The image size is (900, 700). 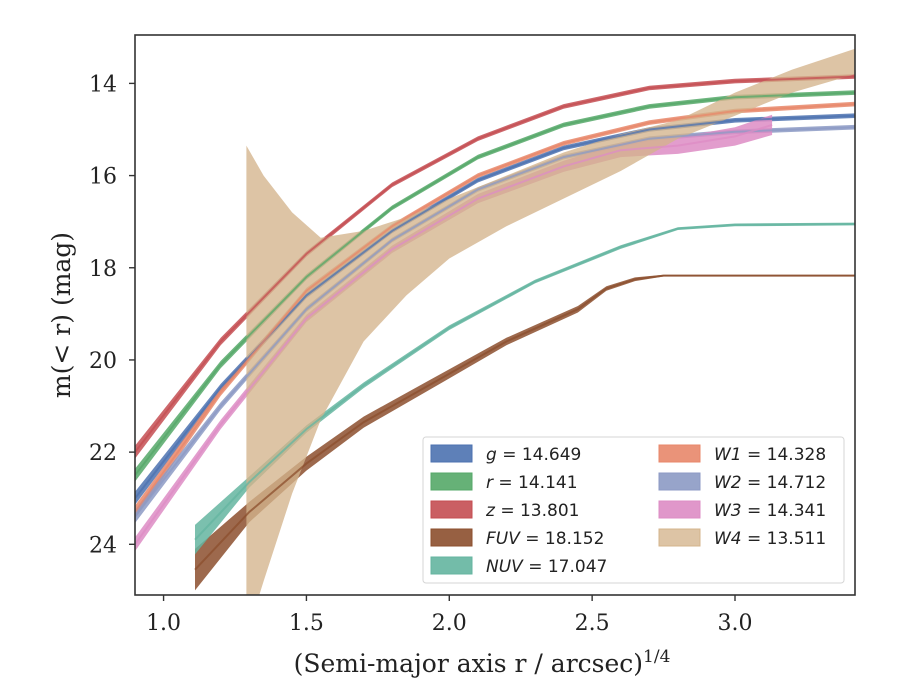 What do you see at coordinates (532, 483) in the screenshot?
I see `legend-label-r: r = 14.141` at bounding box center [532, 483].